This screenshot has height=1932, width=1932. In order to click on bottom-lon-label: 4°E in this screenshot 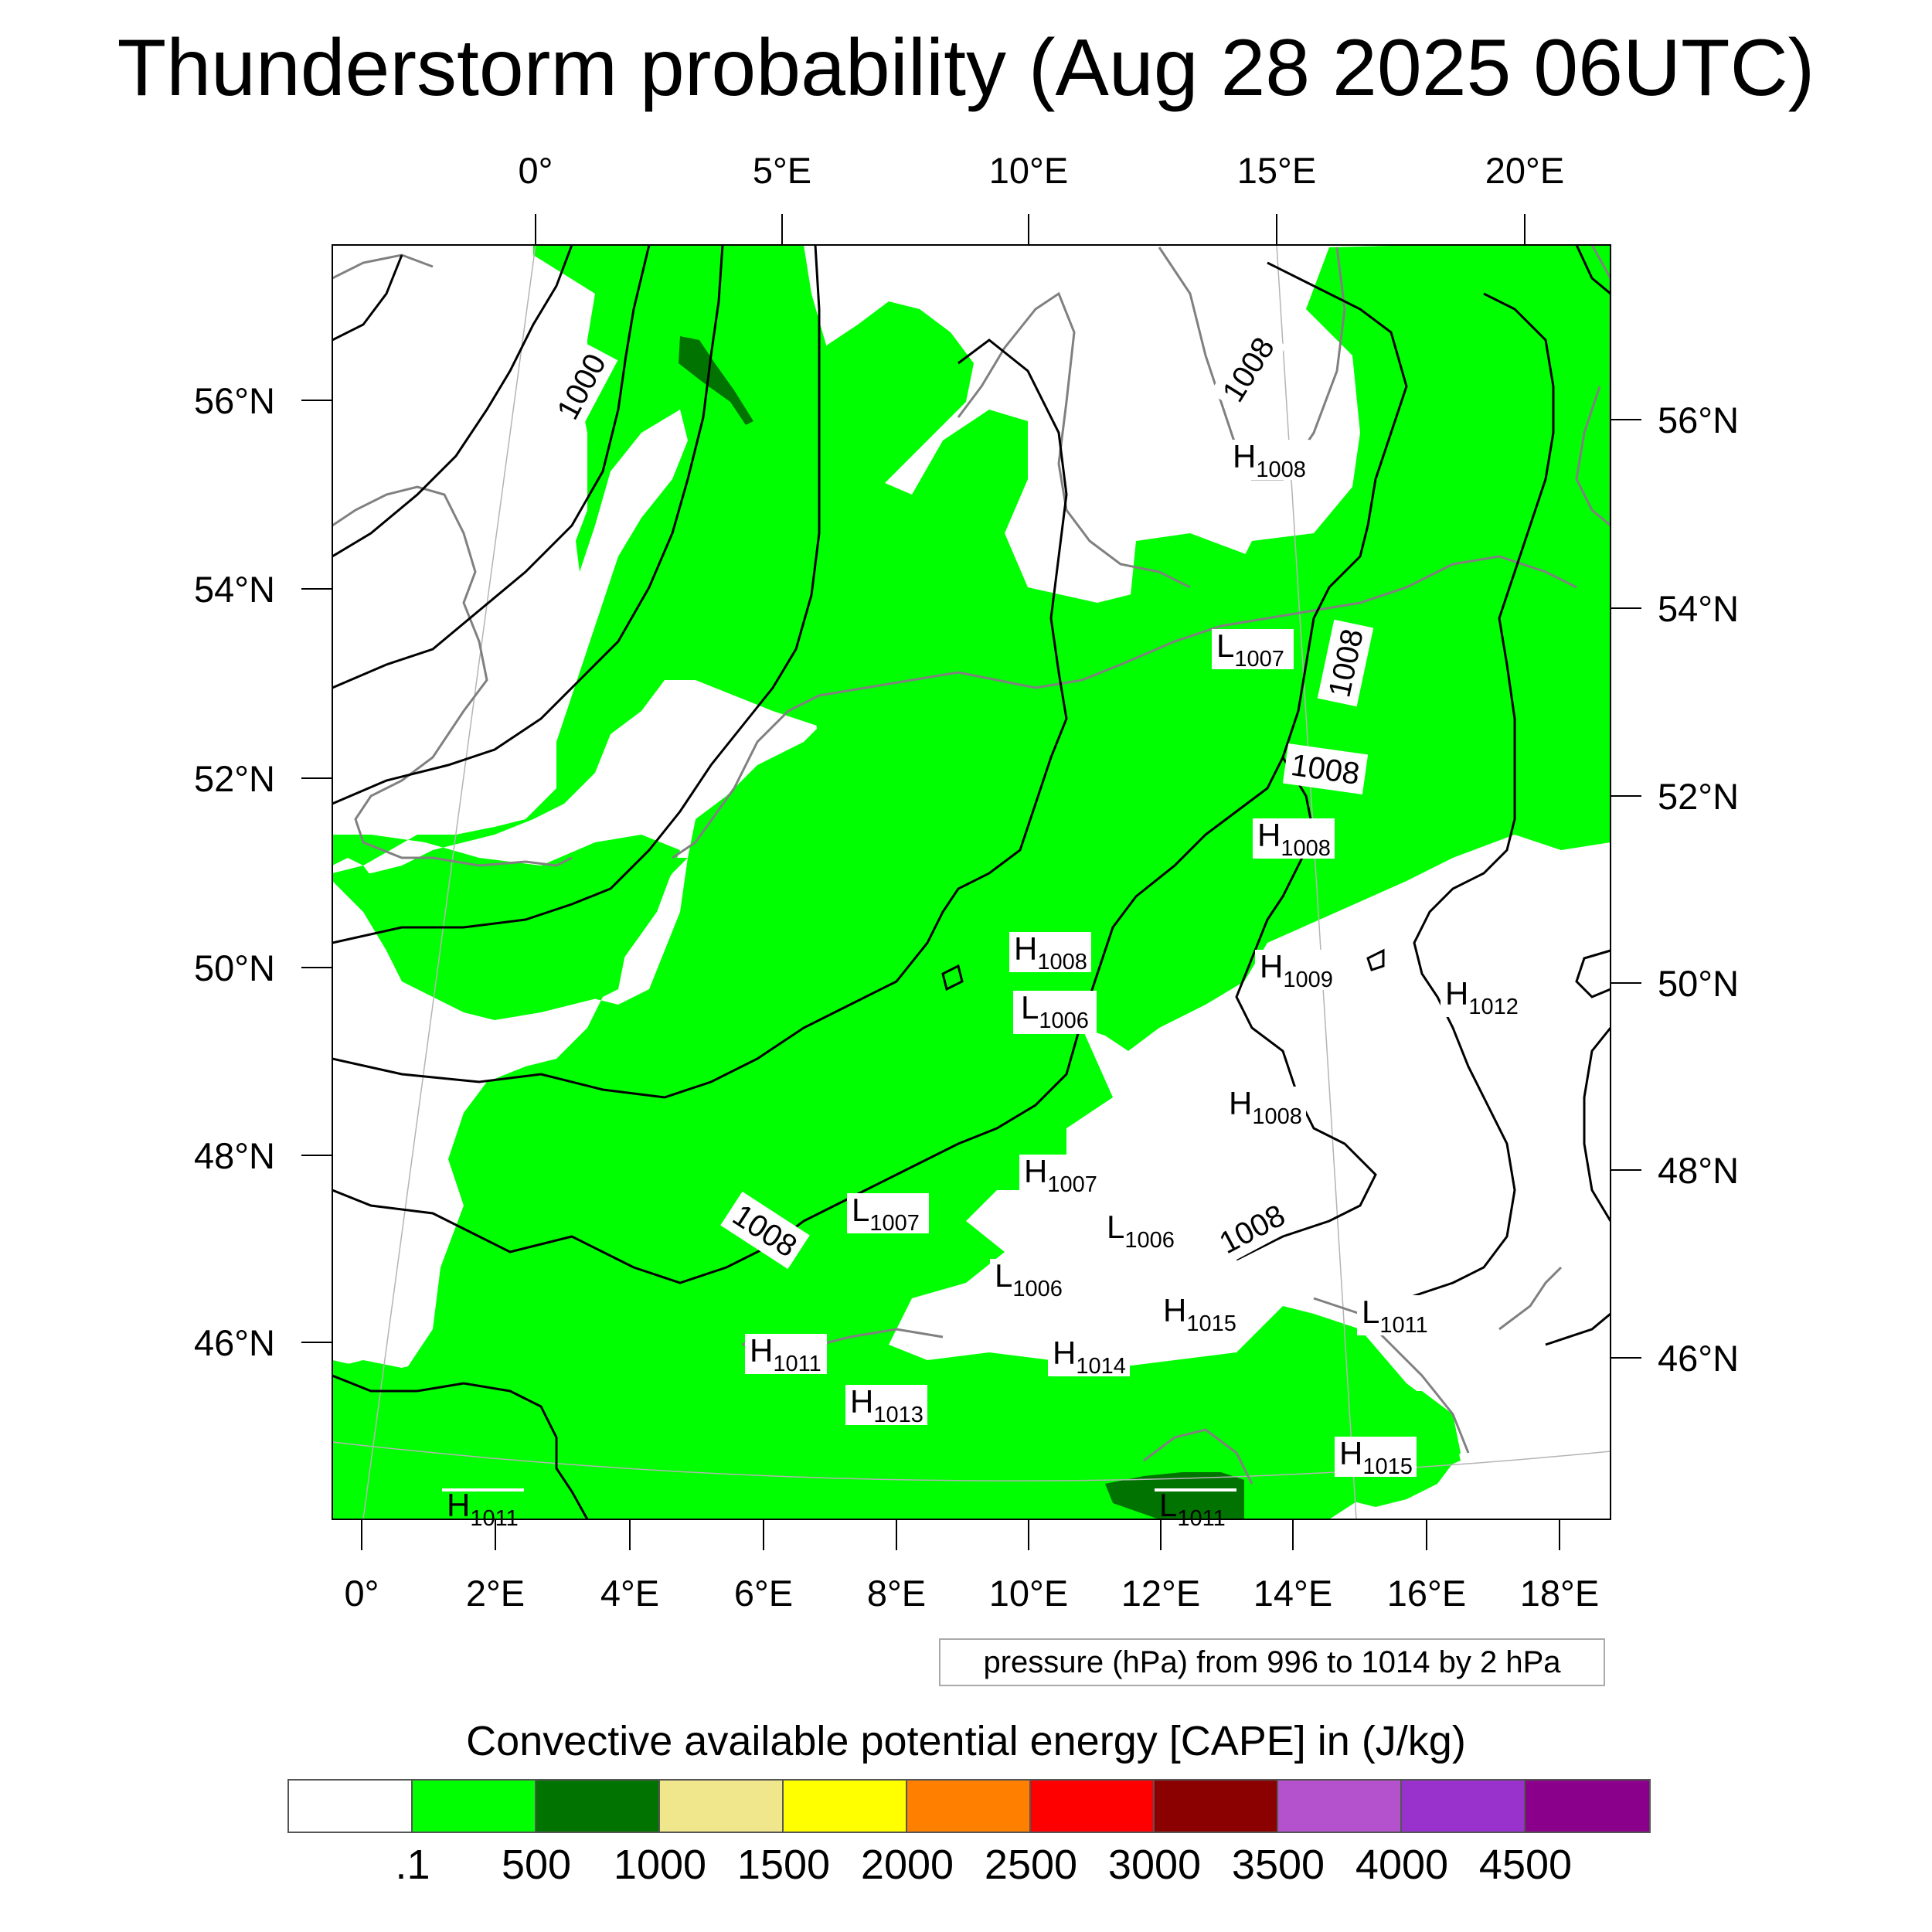, I will do `click(629, 1594)`.